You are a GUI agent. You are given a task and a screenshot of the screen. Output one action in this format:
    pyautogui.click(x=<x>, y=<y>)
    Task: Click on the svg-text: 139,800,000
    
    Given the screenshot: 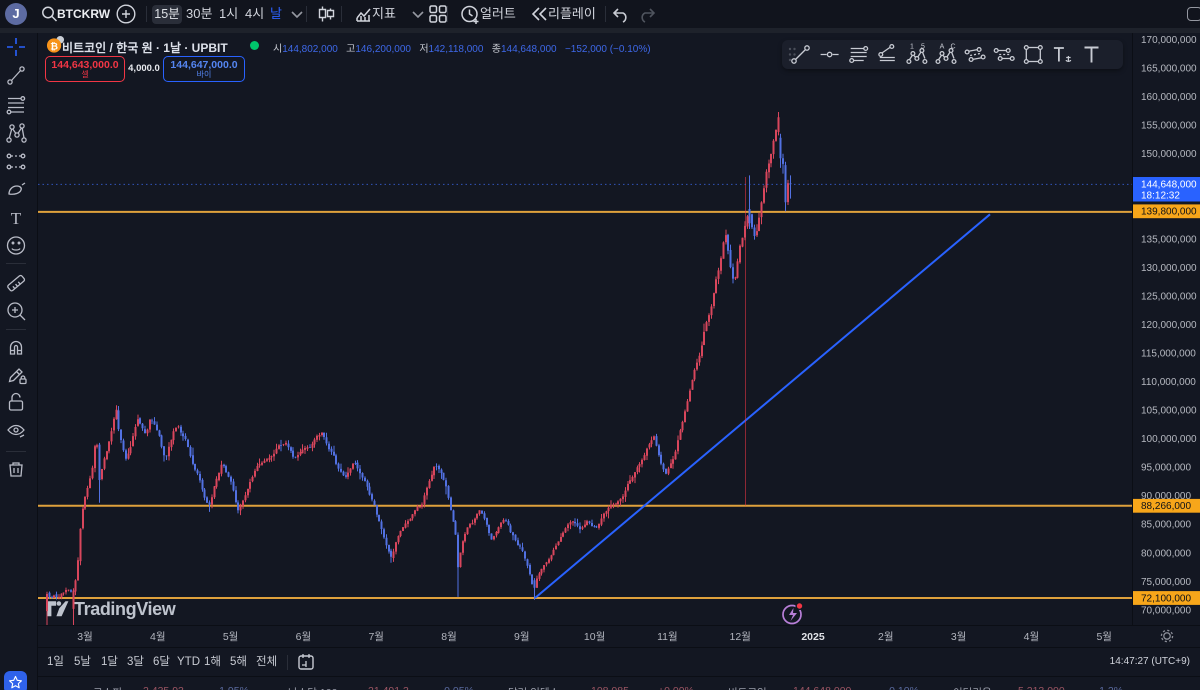 What is the action you would take?
    pyautogui.click(x=1169, y=212)
    